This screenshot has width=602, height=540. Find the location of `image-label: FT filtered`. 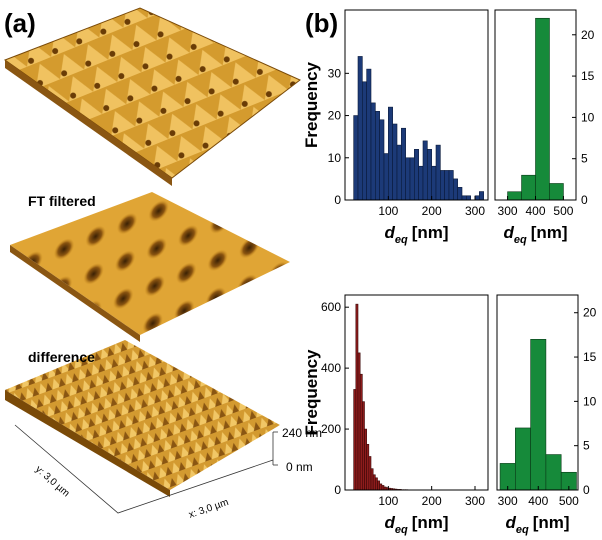

image-label: FT filtered is located at coordinates (62, 201).